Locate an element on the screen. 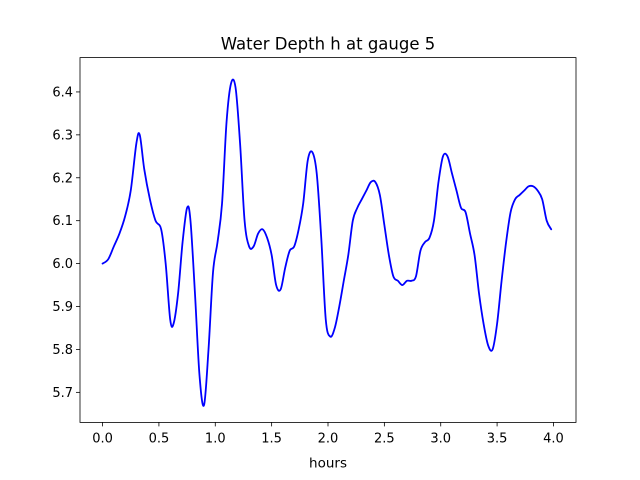 This screenshot has height=480, width=640. x-tick-label: 4.0 is located at coordinates (553, 438).